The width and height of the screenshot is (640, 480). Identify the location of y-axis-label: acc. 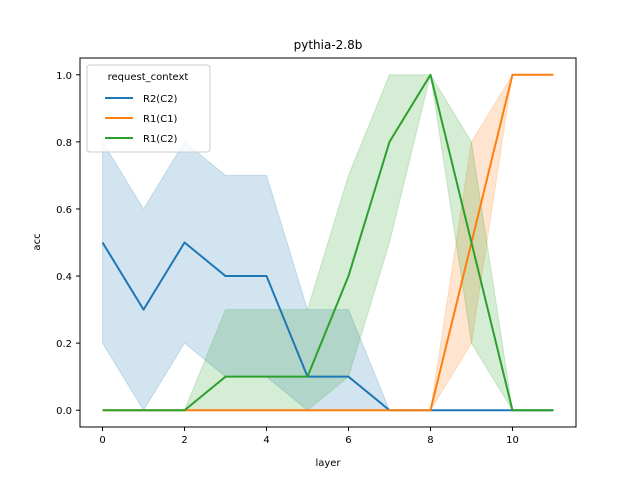
(37, 241).